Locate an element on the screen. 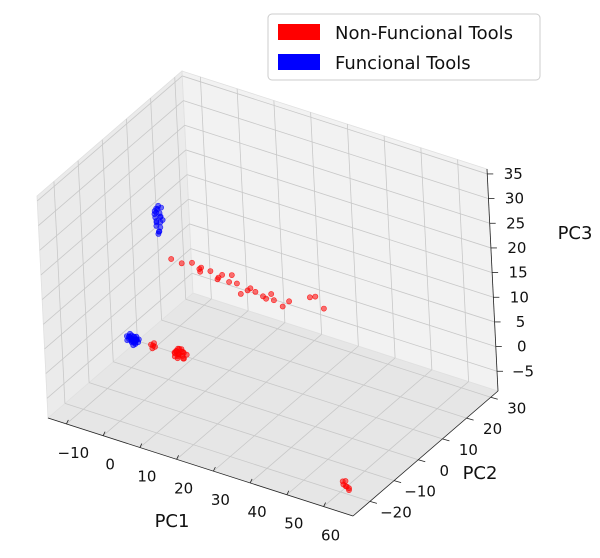  x-tick-label: 30 is located at coordinates (220, 500).